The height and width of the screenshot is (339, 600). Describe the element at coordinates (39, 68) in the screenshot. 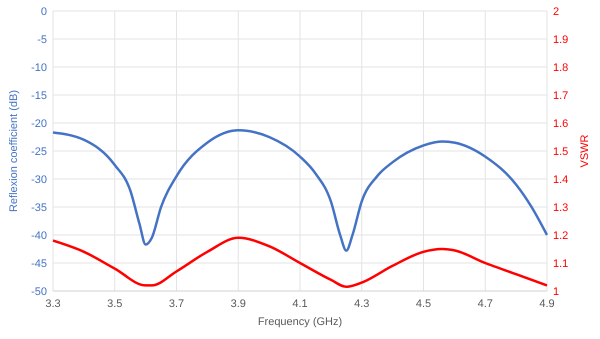

I see `y-tick-label: -10` at that location.